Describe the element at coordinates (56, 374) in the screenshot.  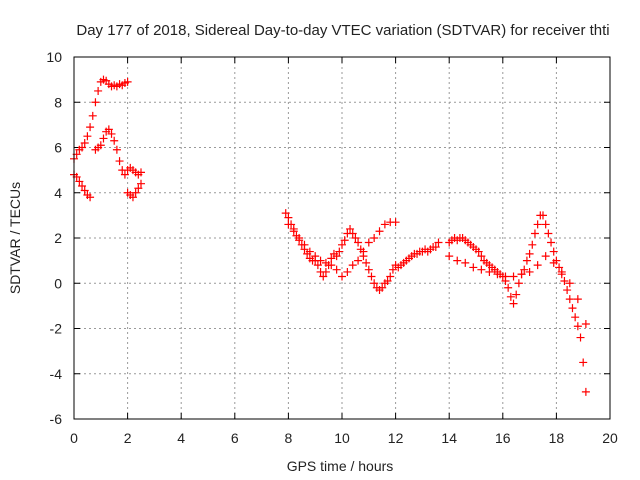
I see `y-tick-label: -4` at that location.